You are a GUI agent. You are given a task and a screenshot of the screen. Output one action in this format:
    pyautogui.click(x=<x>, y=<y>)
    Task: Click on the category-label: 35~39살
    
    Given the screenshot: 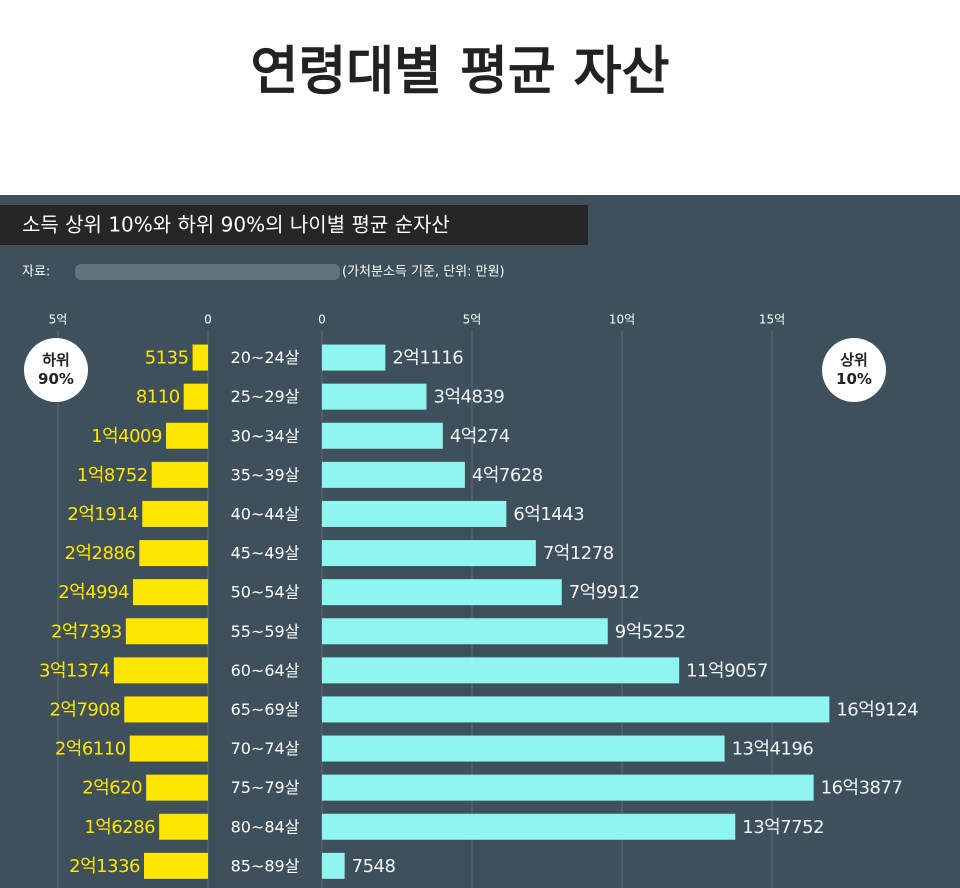 What is the action you would take?
    pyautogui.click(x=265, y=474)
    